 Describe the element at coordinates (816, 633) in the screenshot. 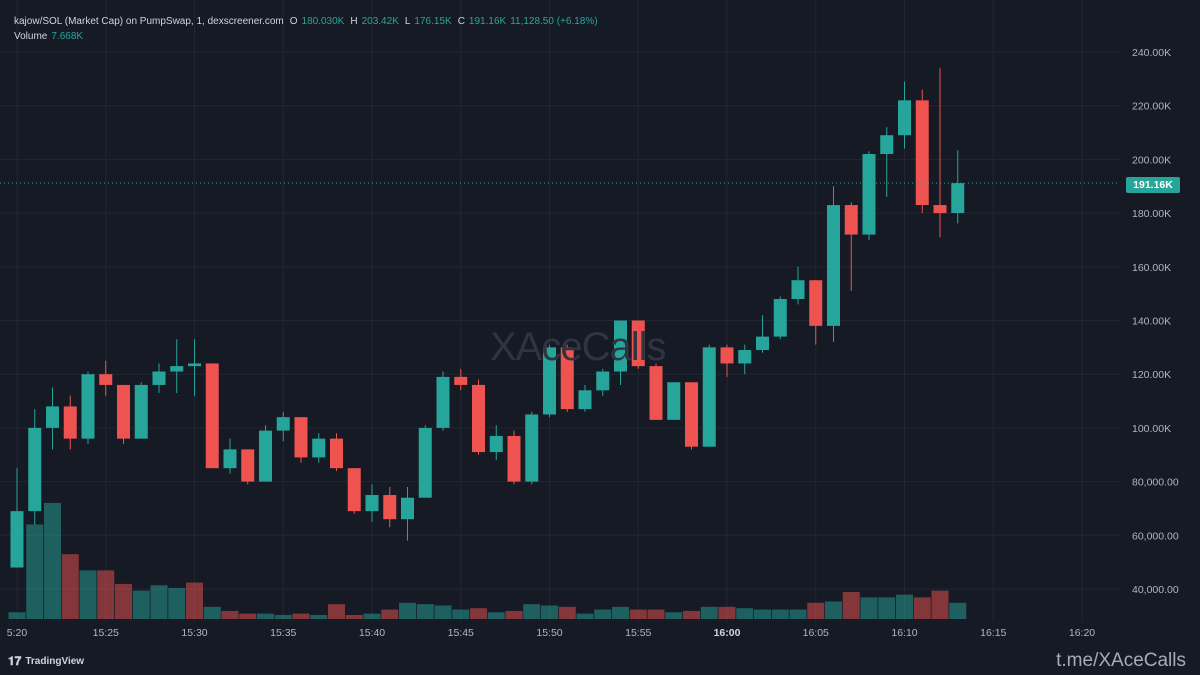

I see `time-tick-label: 16:05` at that location.